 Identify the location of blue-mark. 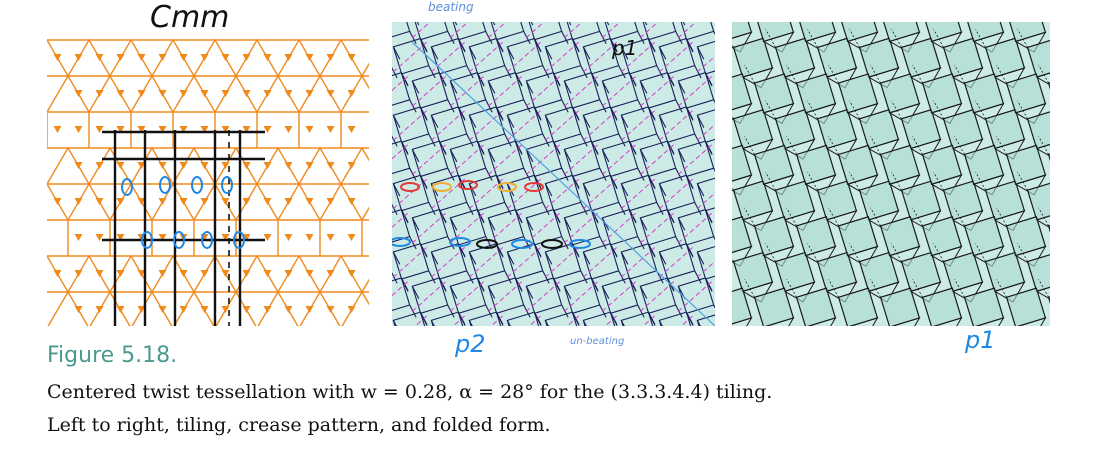
(165, 185).